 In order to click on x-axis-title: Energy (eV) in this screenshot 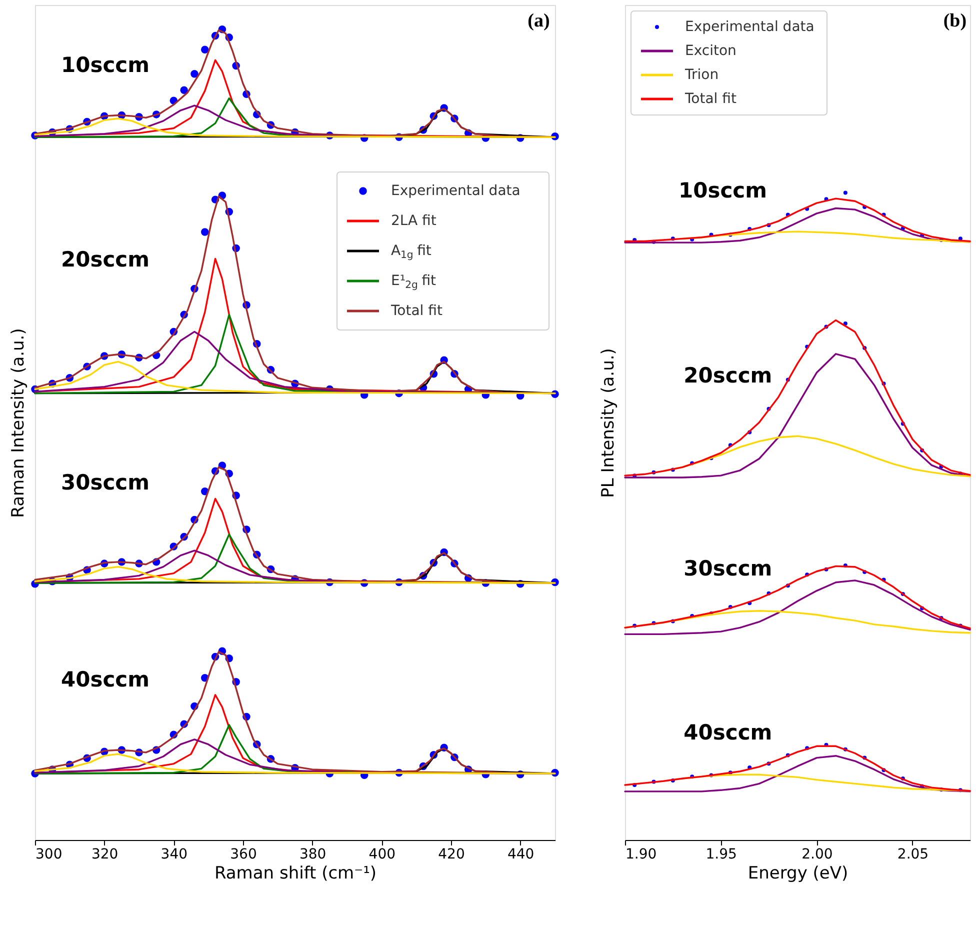, I will do `click(798, 874)`.